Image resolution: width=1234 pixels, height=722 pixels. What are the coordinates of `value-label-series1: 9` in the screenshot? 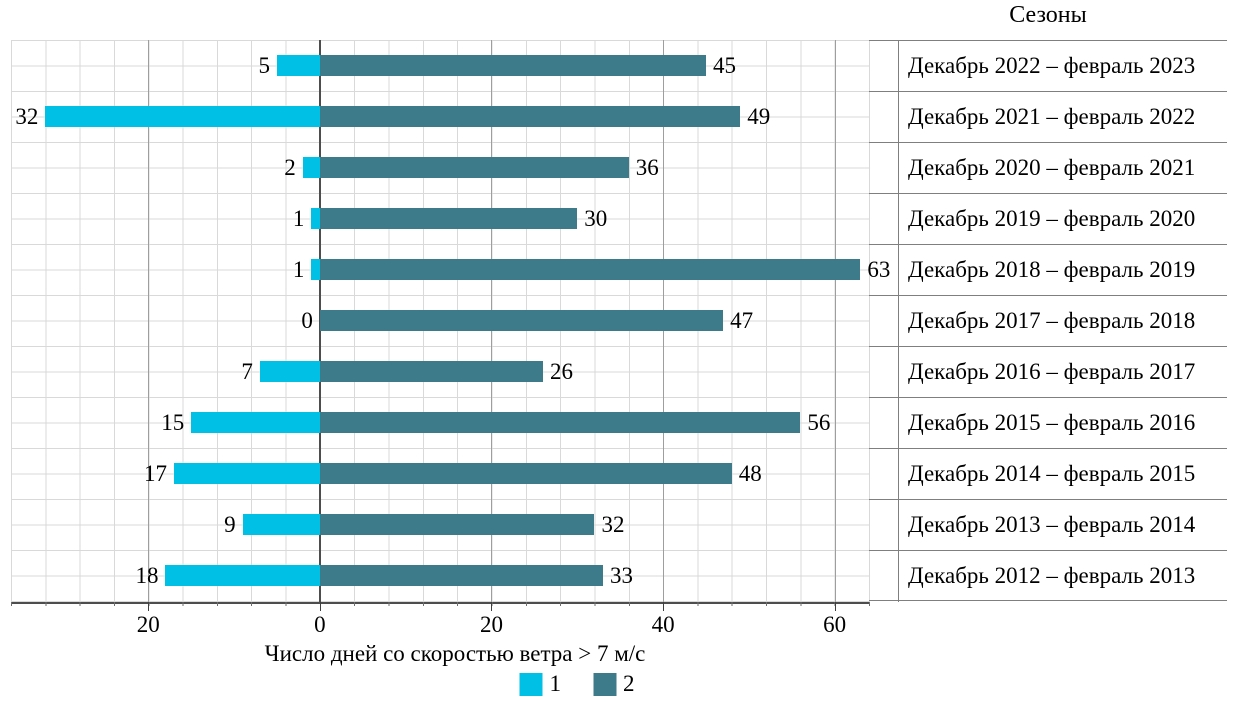 It's located at (230, 524).